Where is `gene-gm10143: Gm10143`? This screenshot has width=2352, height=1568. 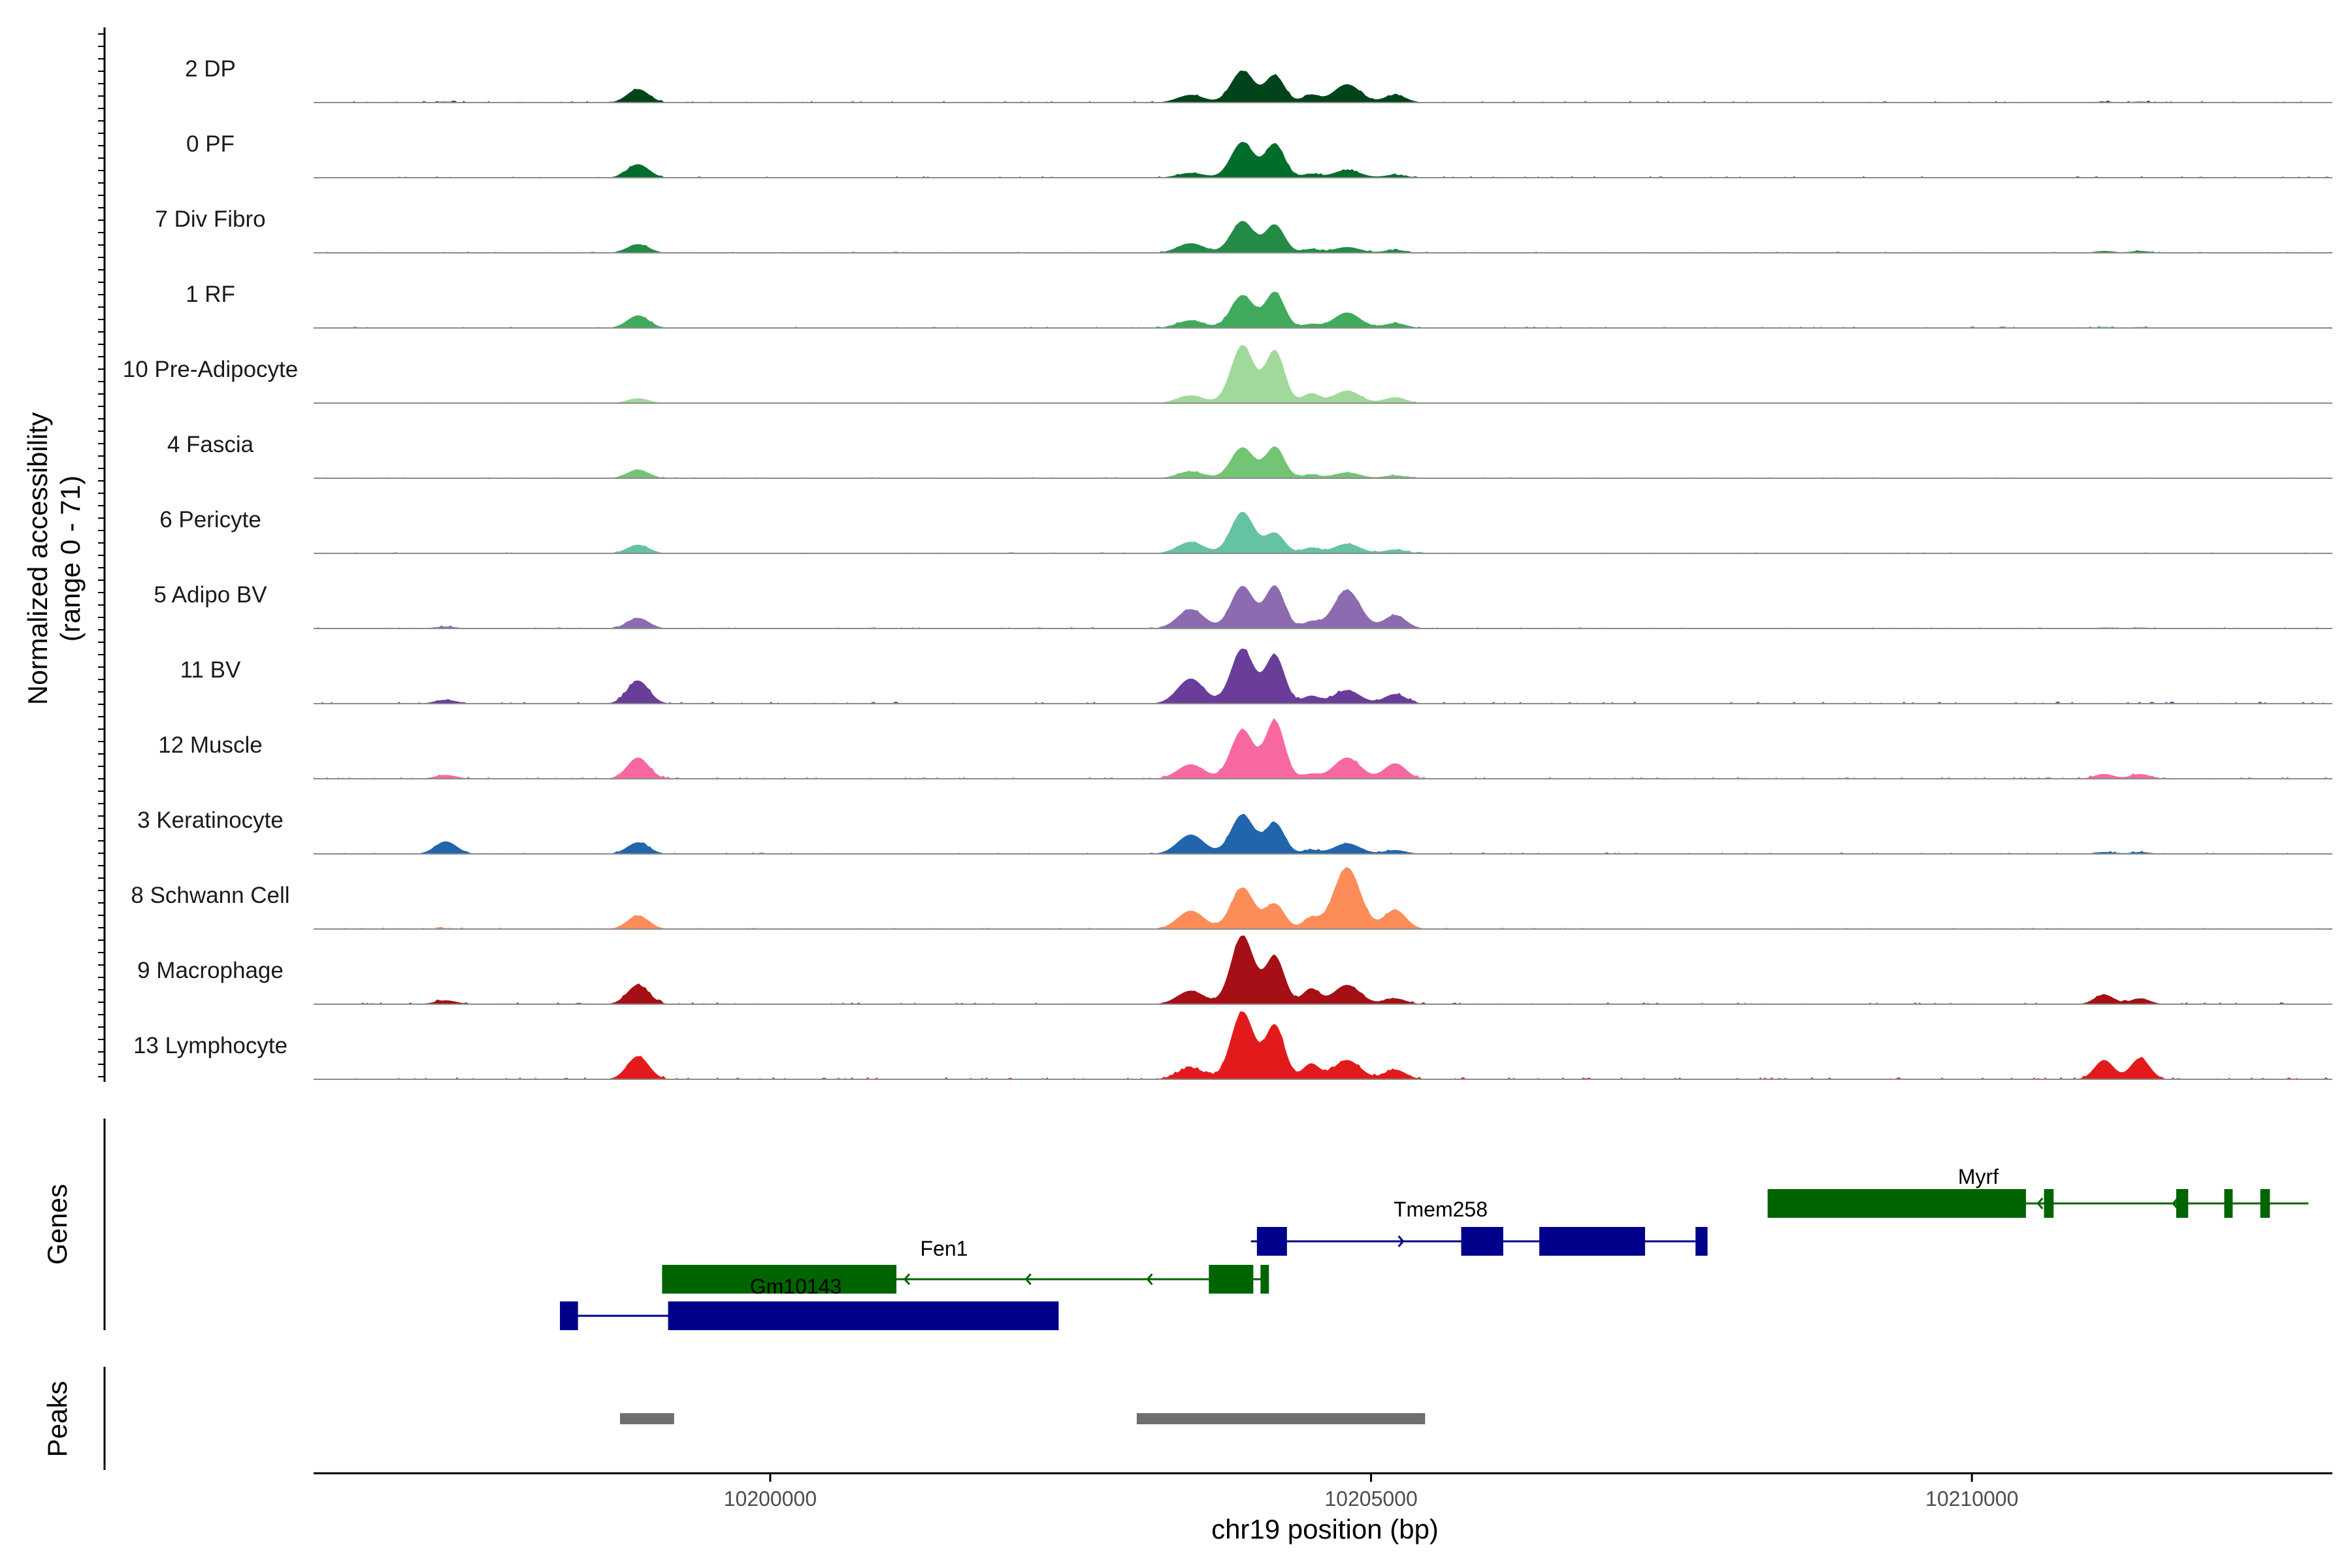 gene-gm10143: Gm10143 is located at coordinates (809, 1302).